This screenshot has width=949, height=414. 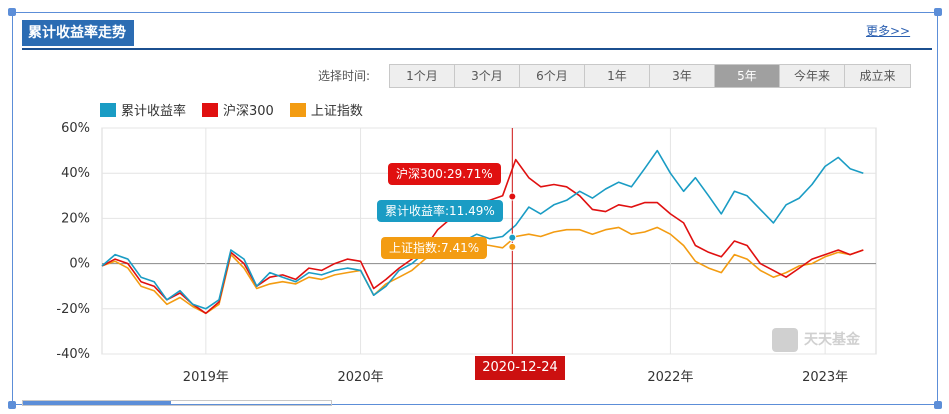 What do you see at coordinates (79, 264) in the screenshot?
I see `y-tick-label: 0%` at bounding box center [79, 264].